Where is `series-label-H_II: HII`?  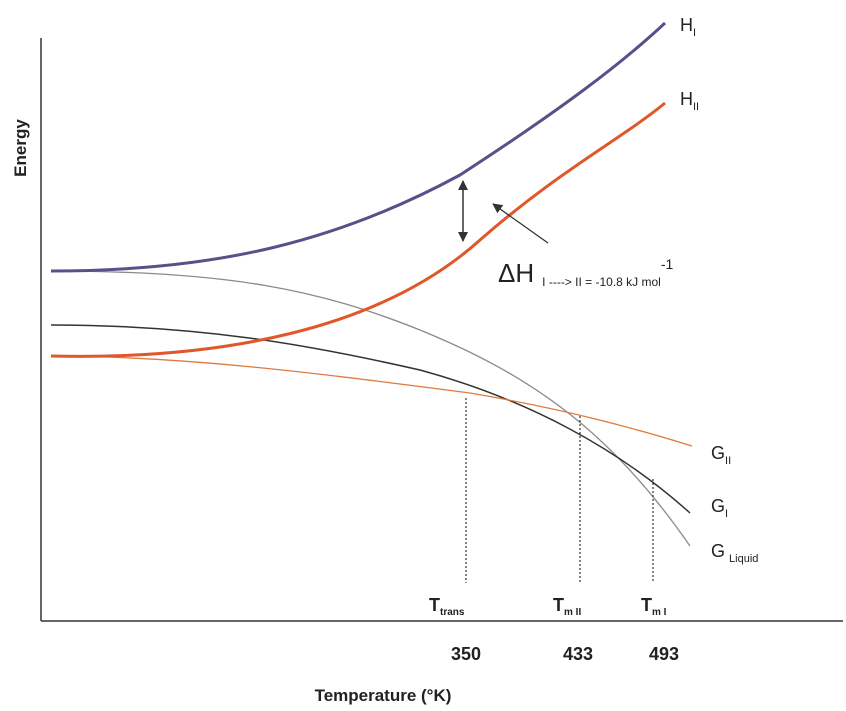
series-label-H_II: HII is located at coordinates (689, 101).